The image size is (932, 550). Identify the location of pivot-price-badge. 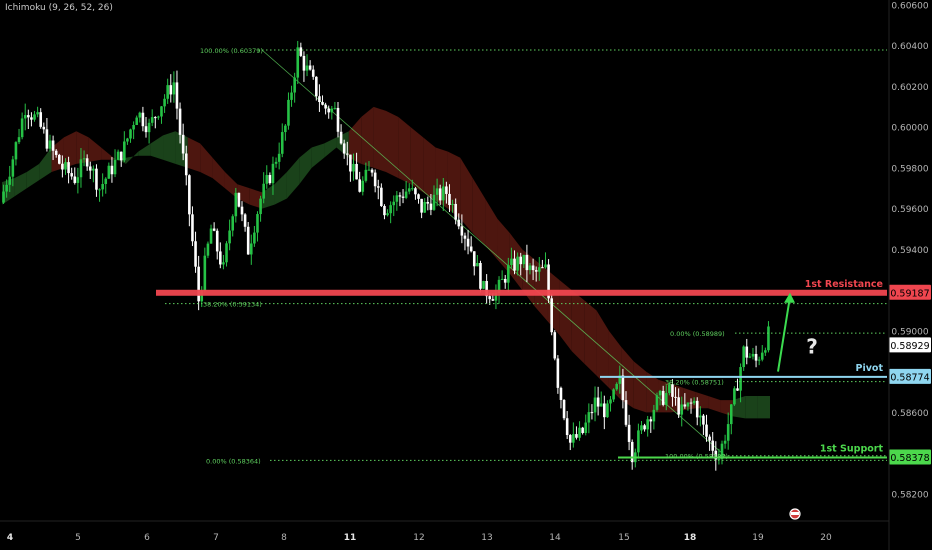
(910, 376).